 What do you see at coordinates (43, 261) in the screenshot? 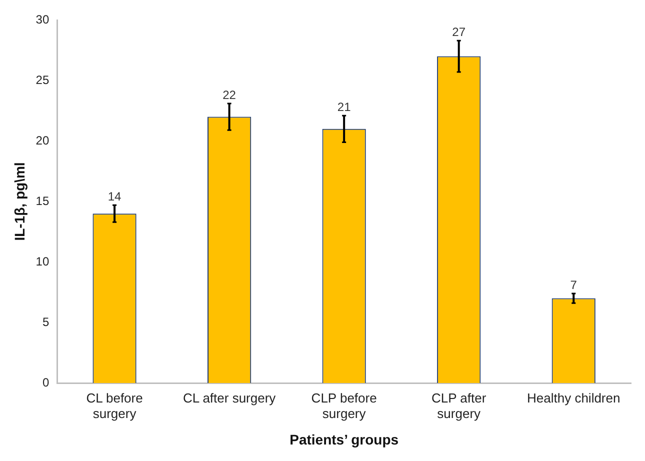
I see `y-tick-label: 10` at bounding box center [43, 261].